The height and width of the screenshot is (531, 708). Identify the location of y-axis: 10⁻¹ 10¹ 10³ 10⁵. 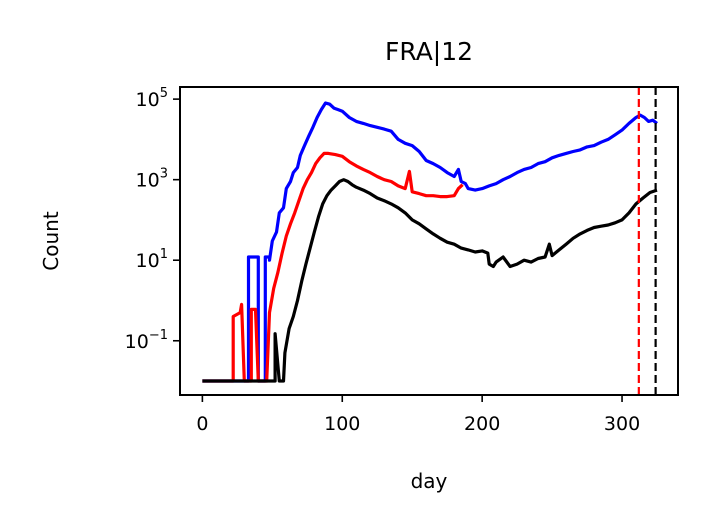
(152, 219).